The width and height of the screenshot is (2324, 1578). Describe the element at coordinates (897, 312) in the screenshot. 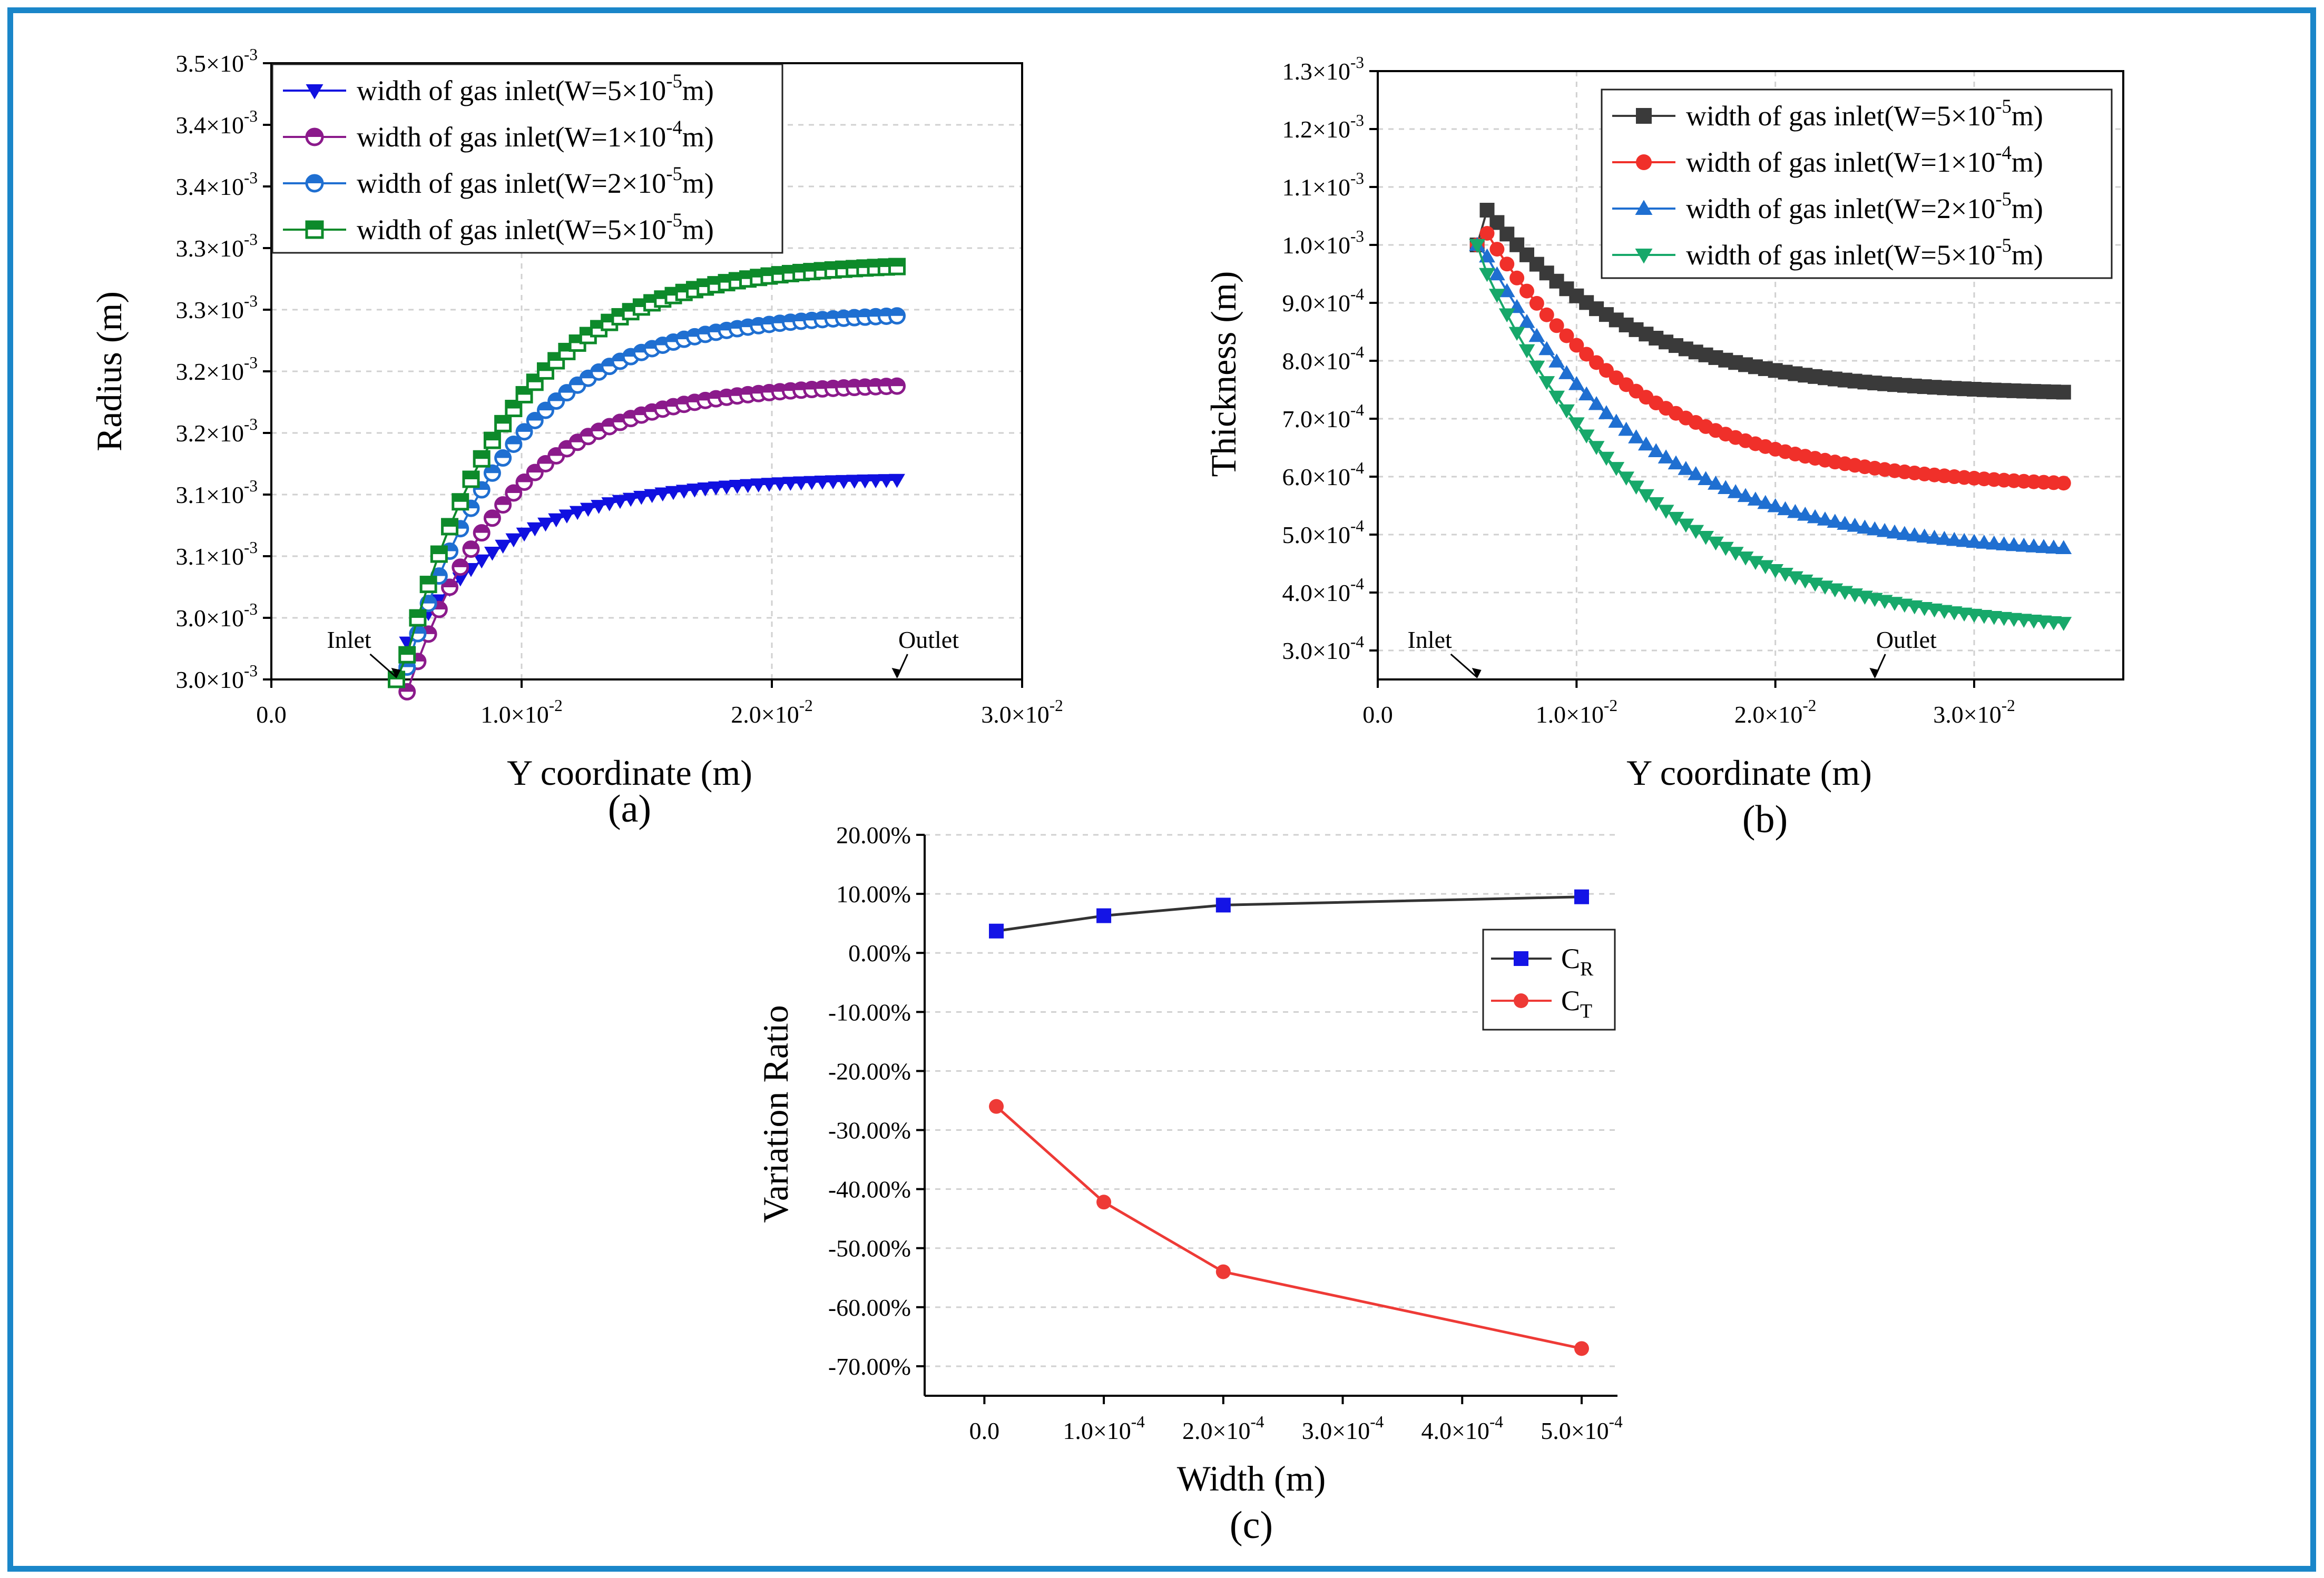

I see `a-series-2-point-47-fill` at that location.